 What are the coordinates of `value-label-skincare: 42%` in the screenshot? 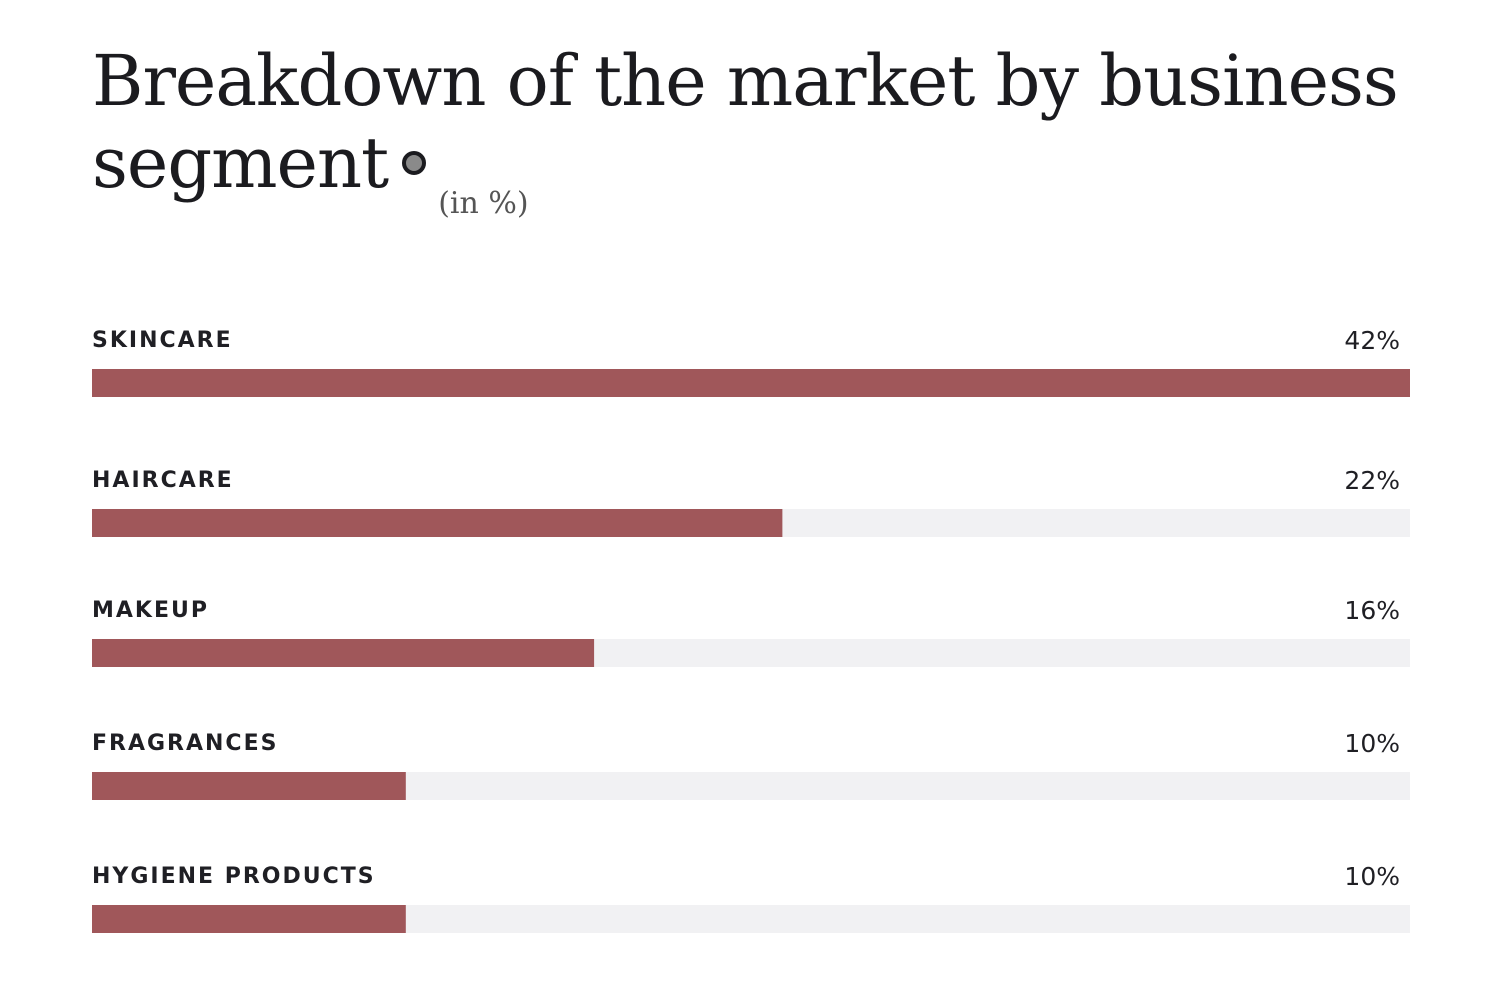 It's located at (1372, 340).